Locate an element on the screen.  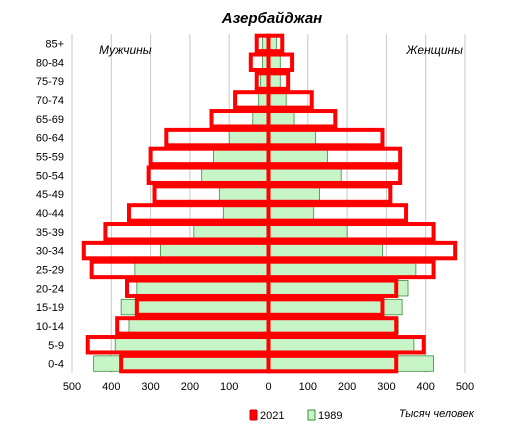
y-tick-label: 5-9 is located at coordinates (56, 346).